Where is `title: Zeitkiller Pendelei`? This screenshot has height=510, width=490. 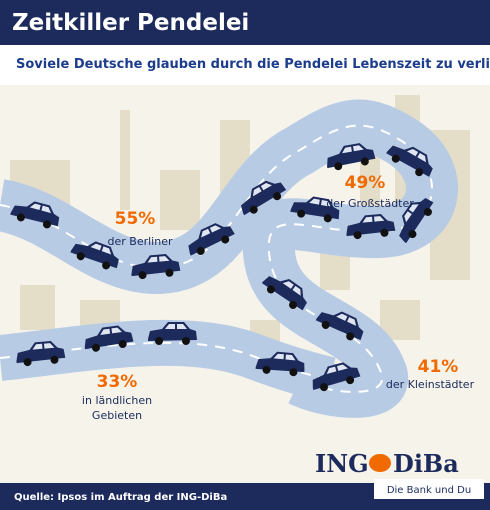 title: Zeitkiller Pendelei is located at coordinates (130, 23).